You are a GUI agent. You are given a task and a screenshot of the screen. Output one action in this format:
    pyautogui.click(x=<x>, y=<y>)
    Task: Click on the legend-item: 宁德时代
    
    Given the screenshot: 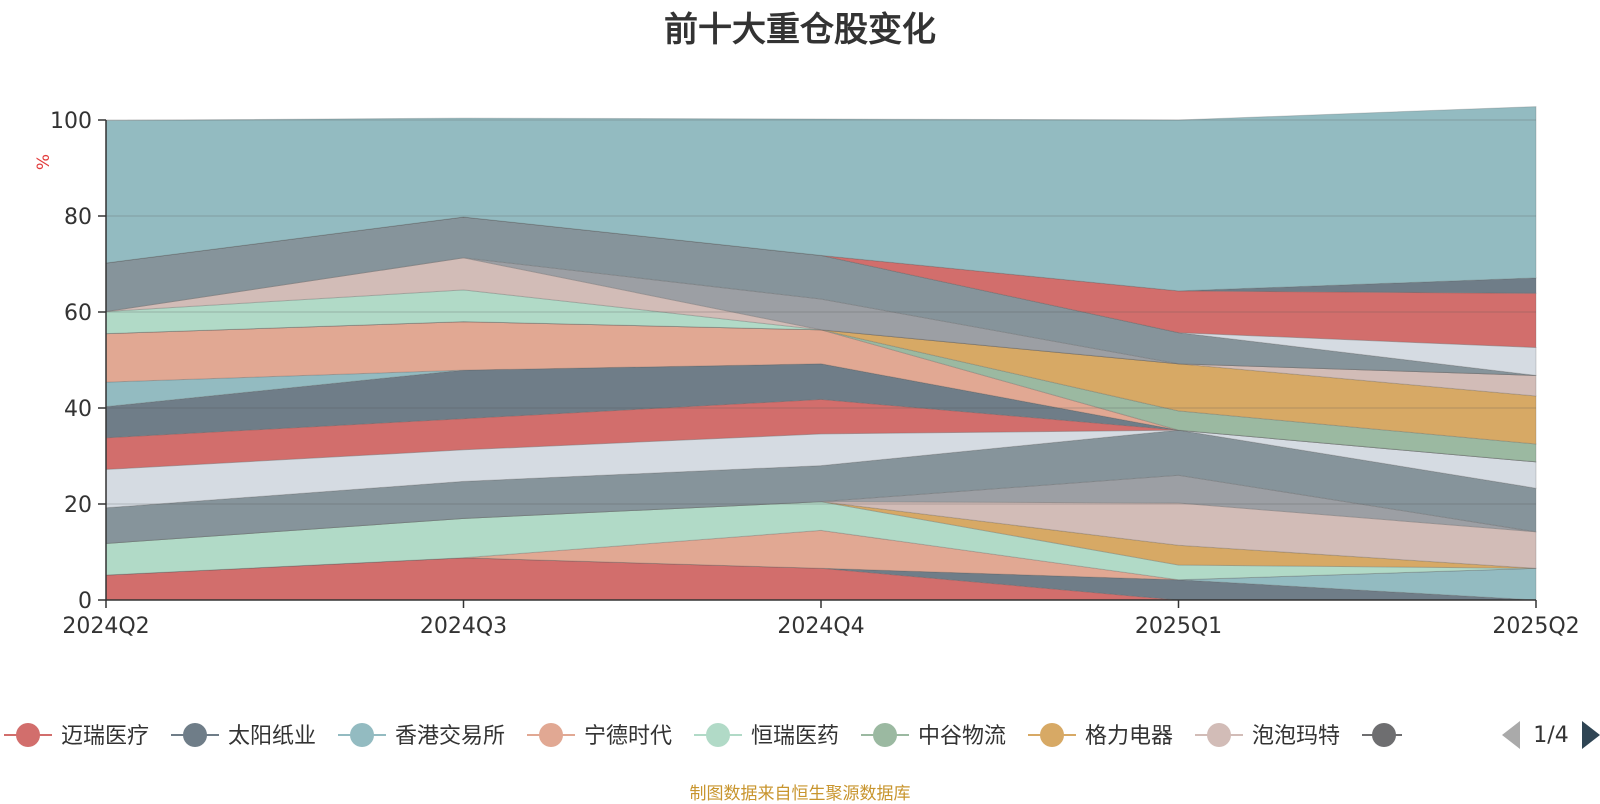 What is the action you would take?
    pyautogui.click(x=599, y=736)
    